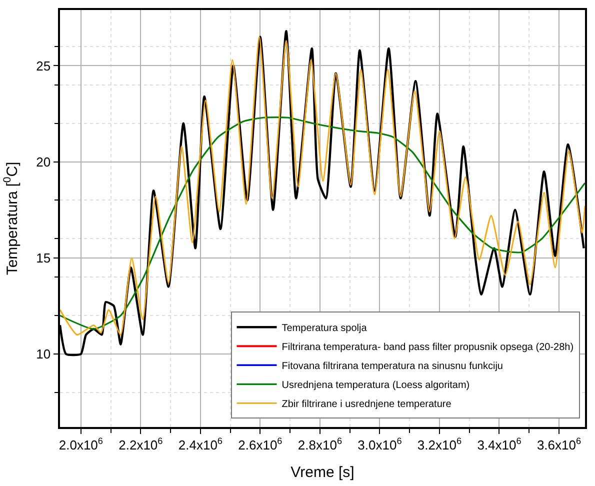  I want to click on x-tick-label: 2.4x10$^{6}$, so click(200, 444).